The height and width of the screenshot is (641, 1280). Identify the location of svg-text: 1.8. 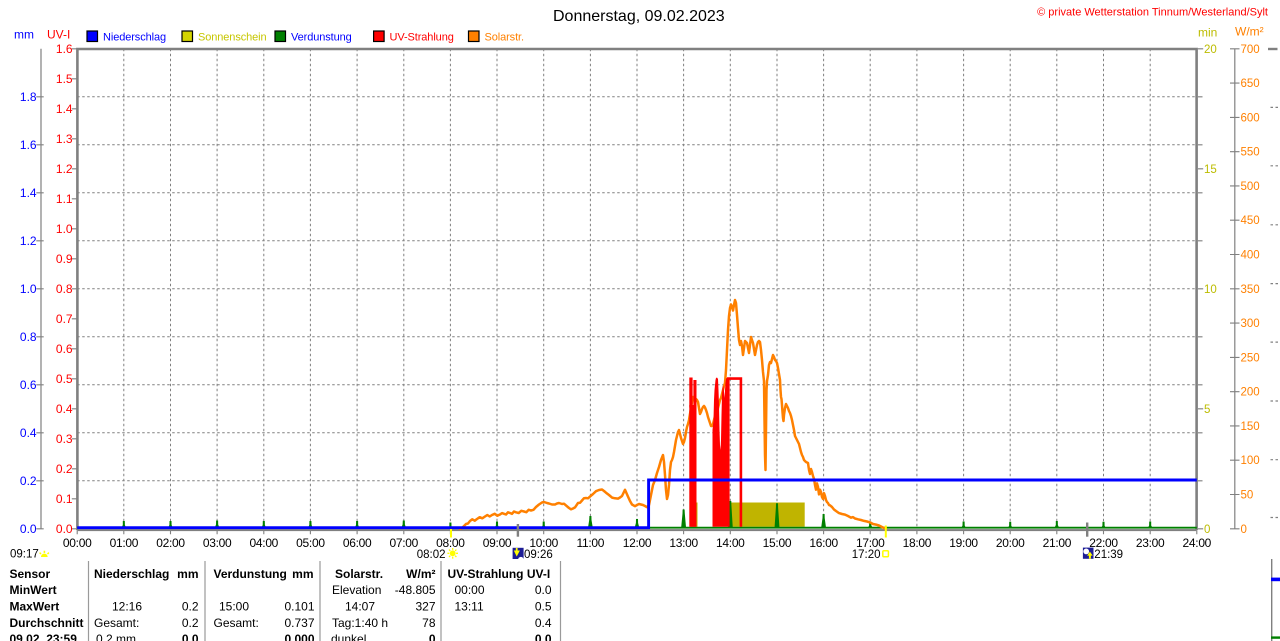
(28, 97).